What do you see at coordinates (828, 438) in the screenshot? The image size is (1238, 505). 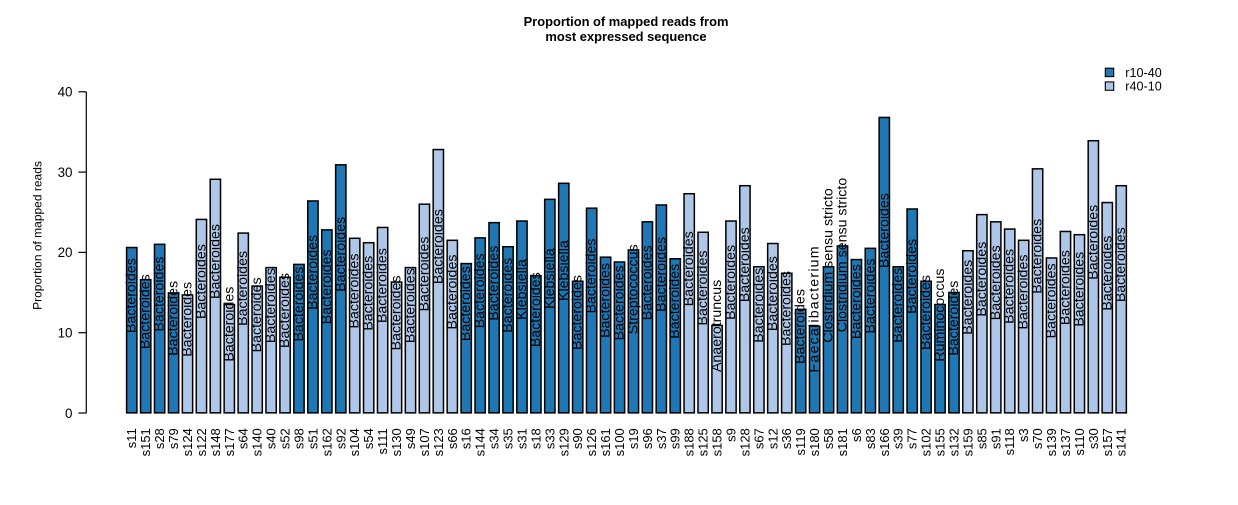 I see `svg-text: s58` at bounding box center [828, 438].